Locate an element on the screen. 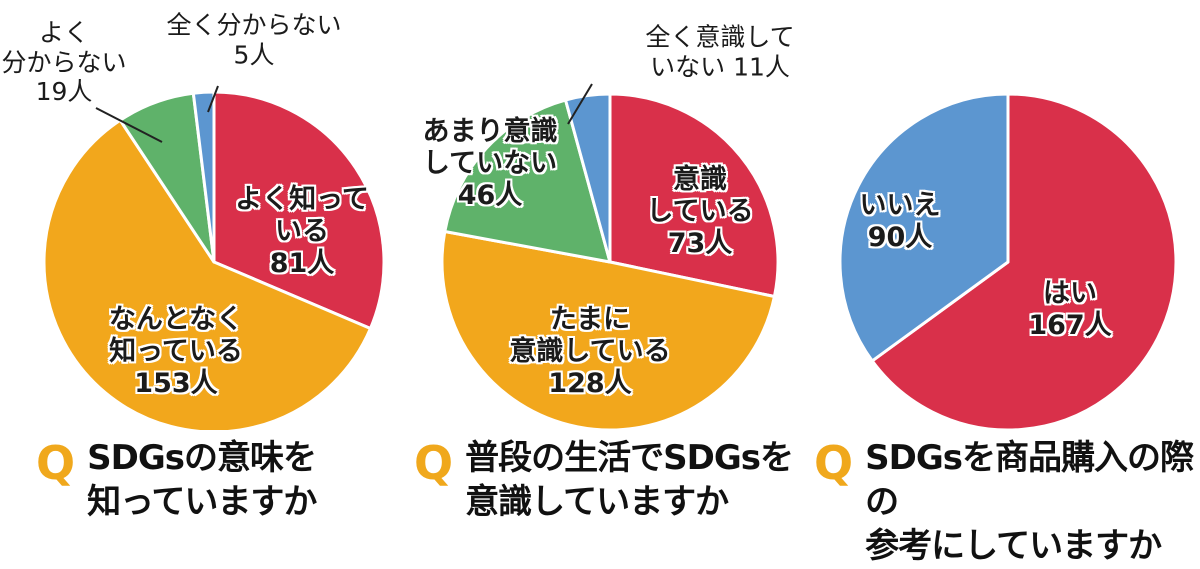  slice-label: あまり意識 していない 46人 is located at coordinates (490, 163).